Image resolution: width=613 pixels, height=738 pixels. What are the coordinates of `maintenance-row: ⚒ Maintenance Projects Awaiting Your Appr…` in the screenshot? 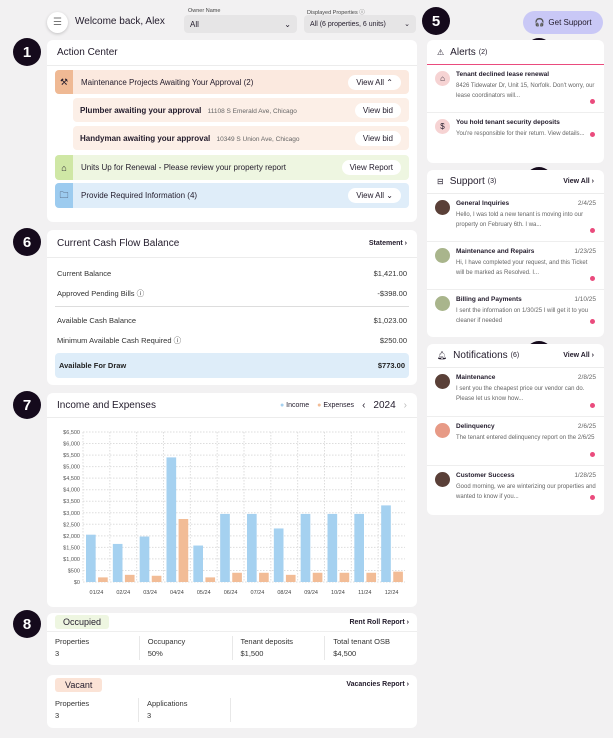 It's located at (232, 82).